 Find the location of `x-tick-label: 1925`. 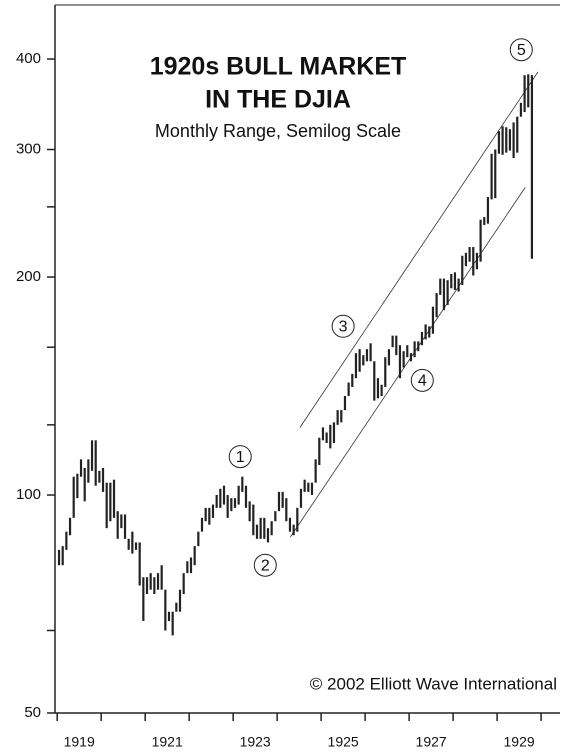

x-tick-label: 1925 is located at coordinates (343, 742).